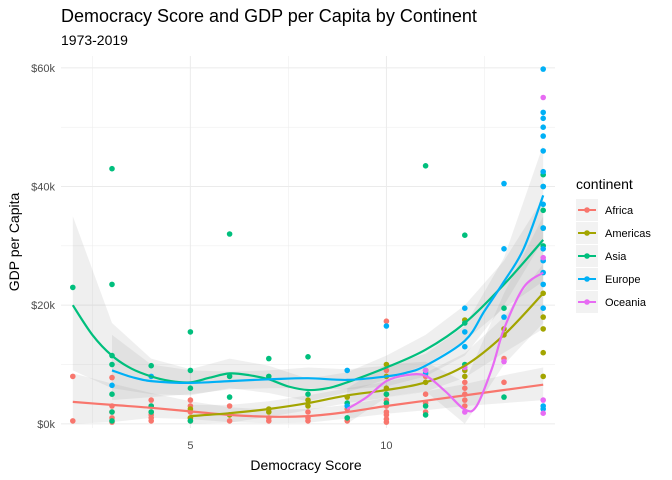 The height and width of the screenshot is (480, 672). Describe the element at coordinates (445, 342) in the screenshot. I see `line-oceania` at that location.